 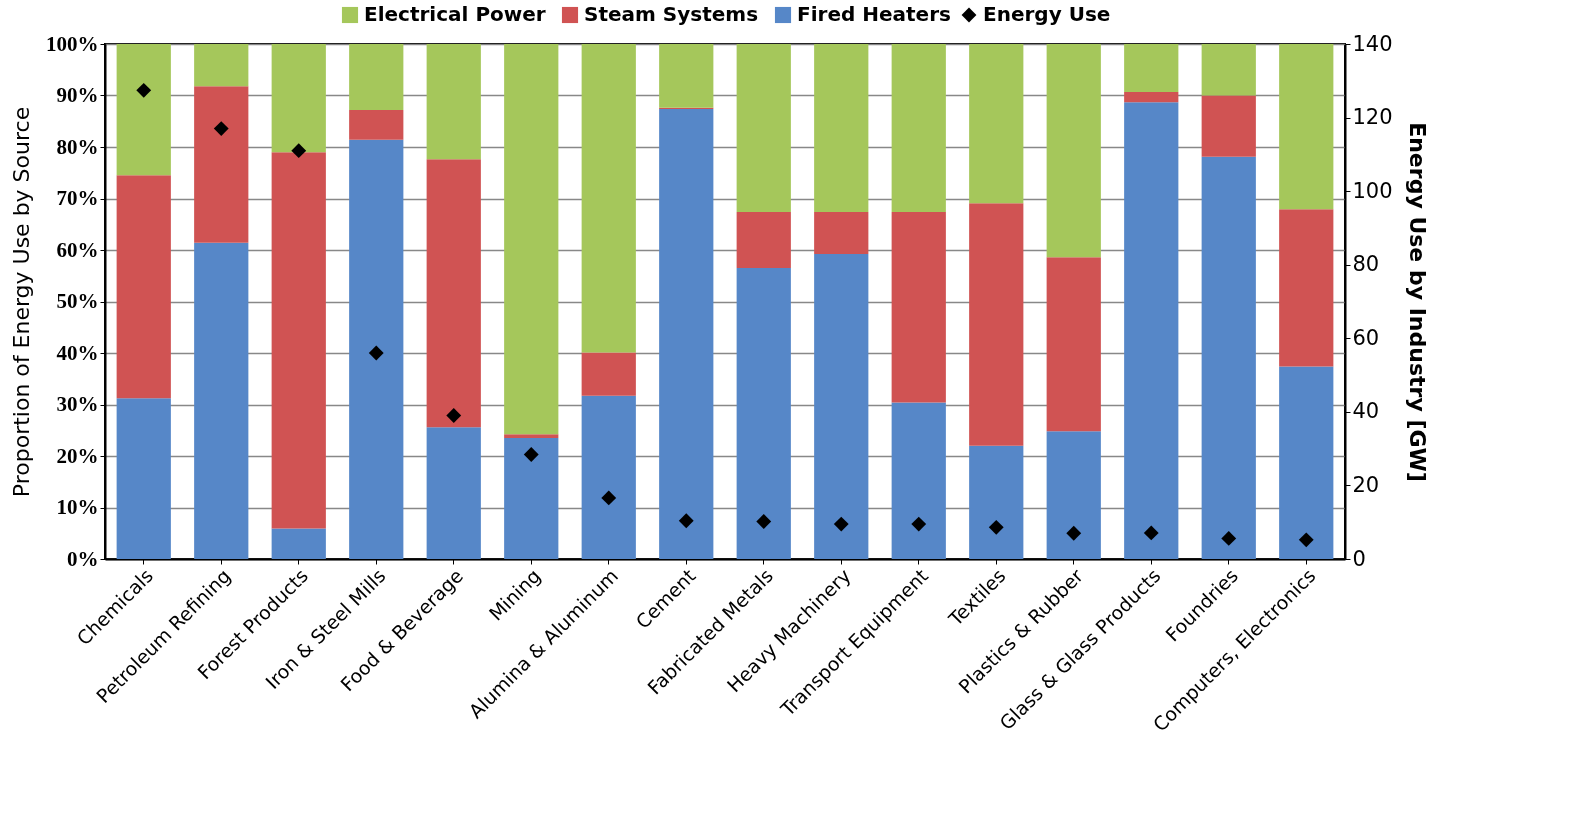 What do you see at coordinates (77, 352) in the screenshot?
I see `y-tick-label: 40%` at bounding box center [77, 352].